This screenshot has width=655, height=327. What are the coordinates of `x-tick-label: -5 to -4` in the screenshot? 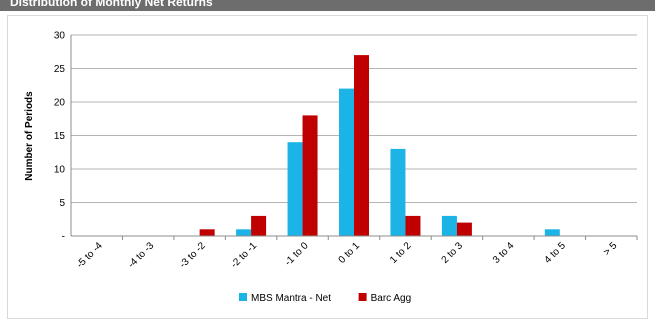 It's located at (90, 255).